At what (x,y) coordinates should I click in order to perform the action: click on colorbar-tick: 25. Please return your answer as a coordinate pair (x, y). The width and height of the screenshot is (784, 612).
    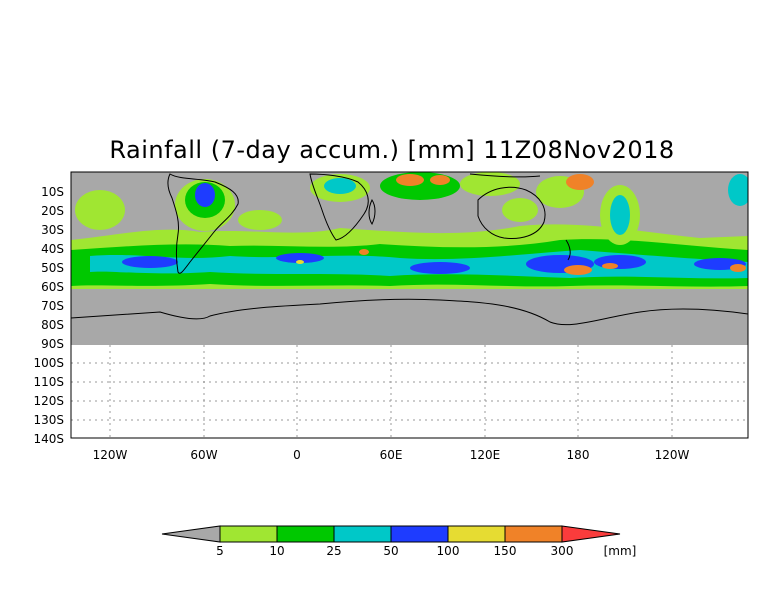
    Looking at the image, I should click on (333, 551).